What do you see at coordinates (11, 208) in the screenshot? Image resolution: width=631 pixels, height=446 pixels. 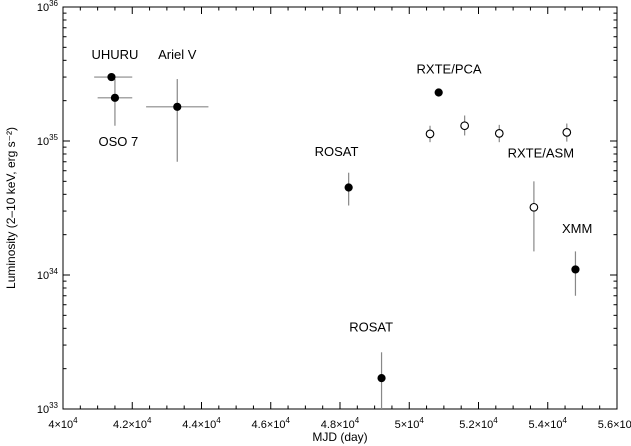 I see `y-axis-label: Luminosity (2–10 keV, erg s⁻²)` at bounding box center [11, 208].